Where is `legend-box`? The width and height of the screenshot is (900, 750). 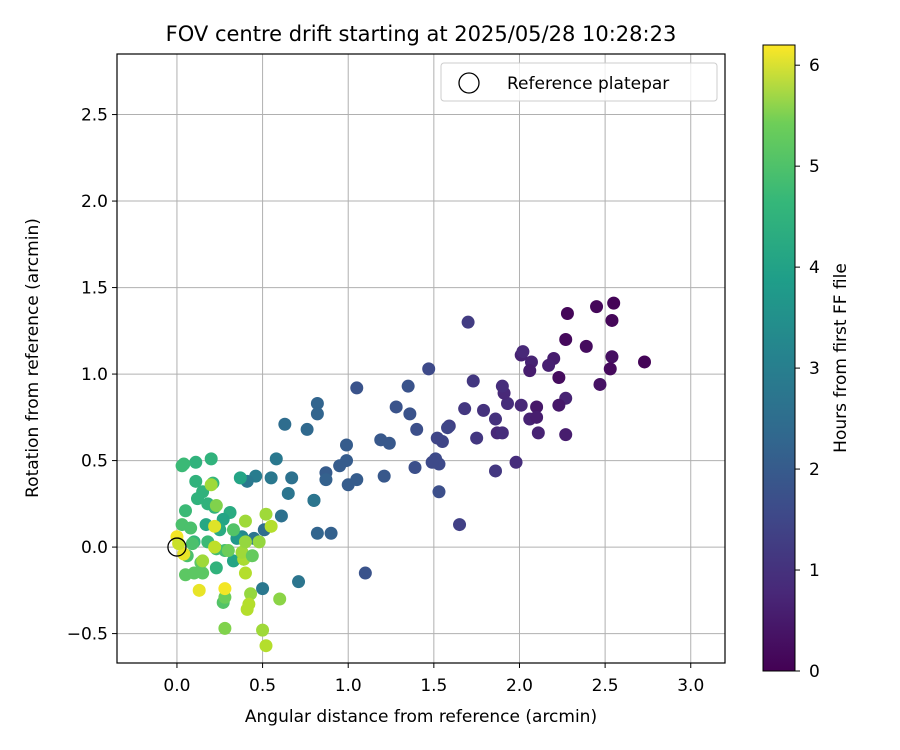
legend-box is located at coordinates (579, 82).